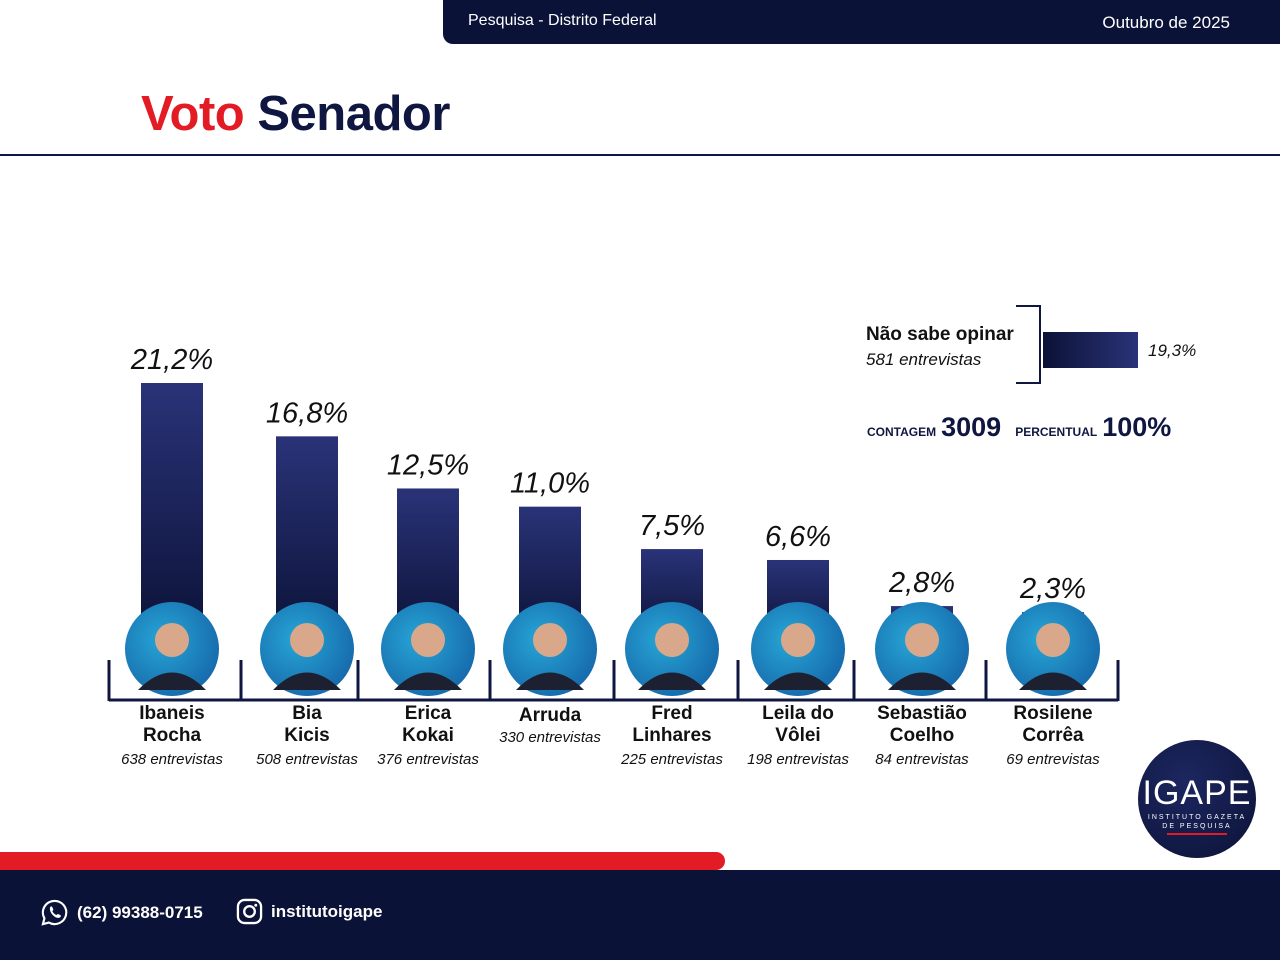 This screenshot has height=960, width=1280. Describe the element at coordinates (428, 713) in the screenshot. I see `candidate-name-line: Erica` at that location.